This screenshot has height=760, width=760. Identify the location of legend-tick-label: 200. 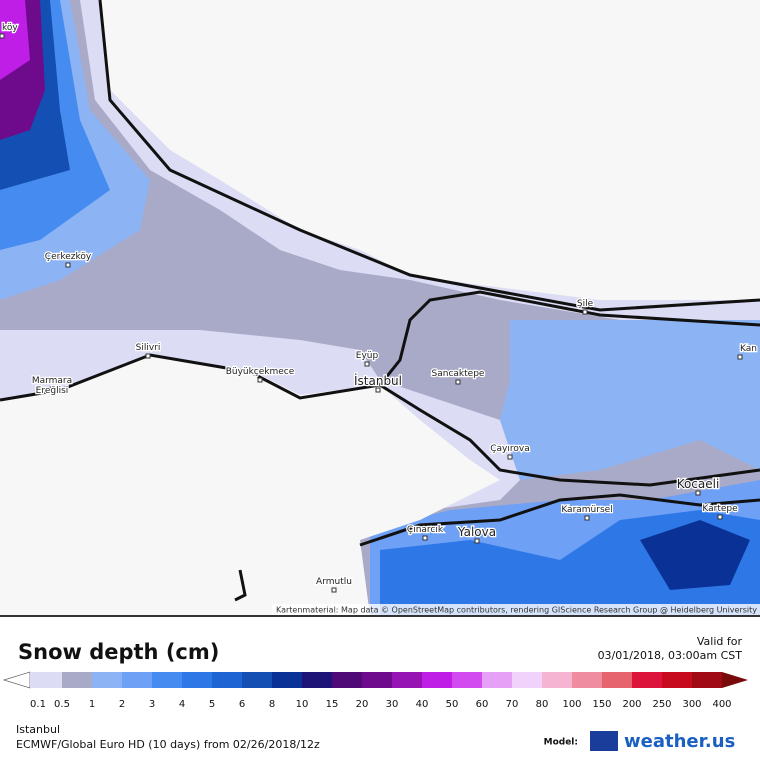
(631, 704).